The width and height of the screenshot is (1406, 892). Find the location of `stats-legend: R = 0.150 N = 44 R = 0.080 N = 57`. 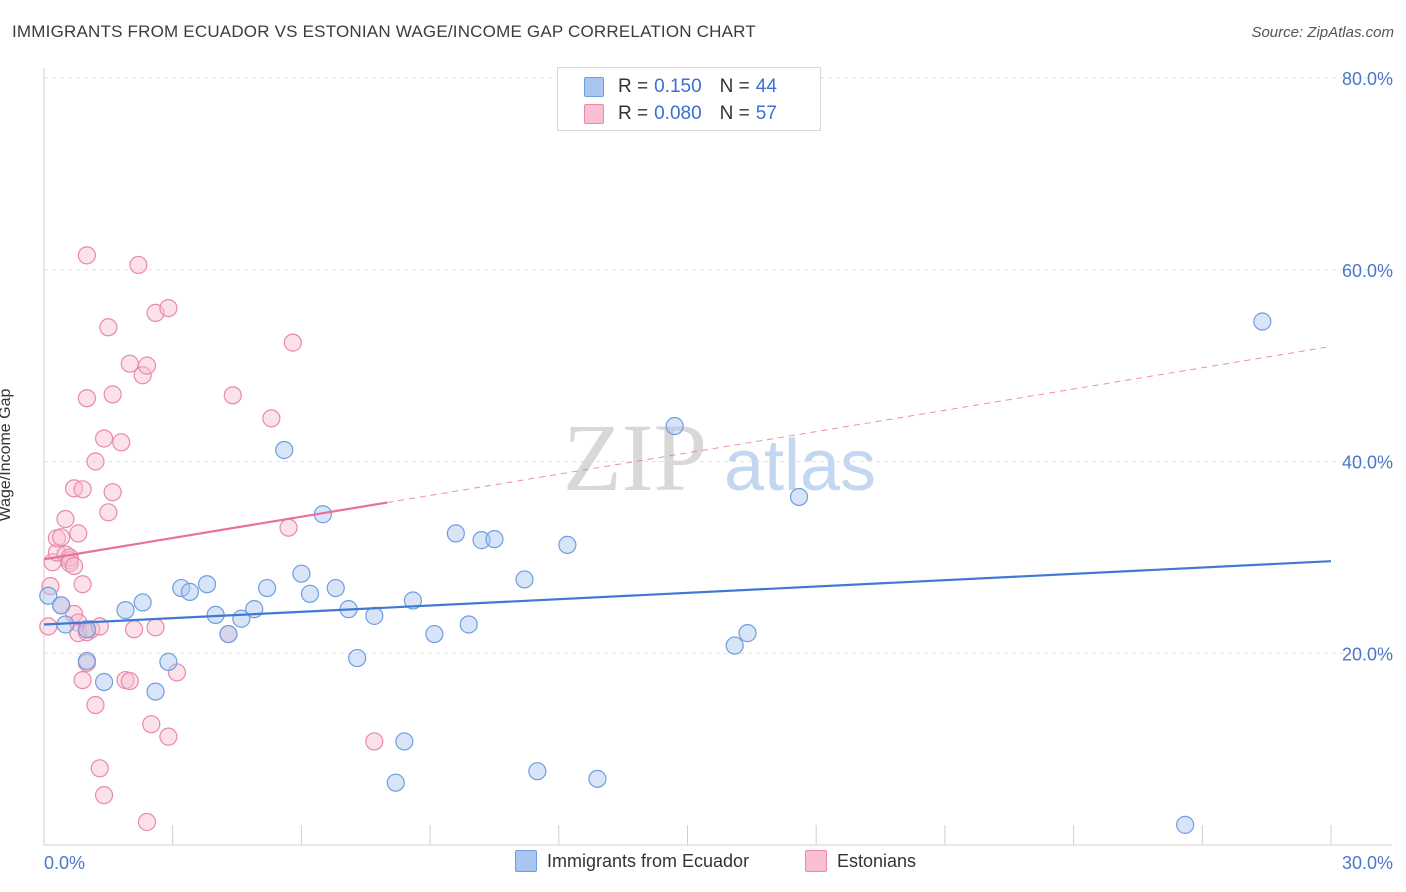

stats-legend: R = 0.150 N = 44 R = 0.080 N = 57 is located at coordinates (689, 99).